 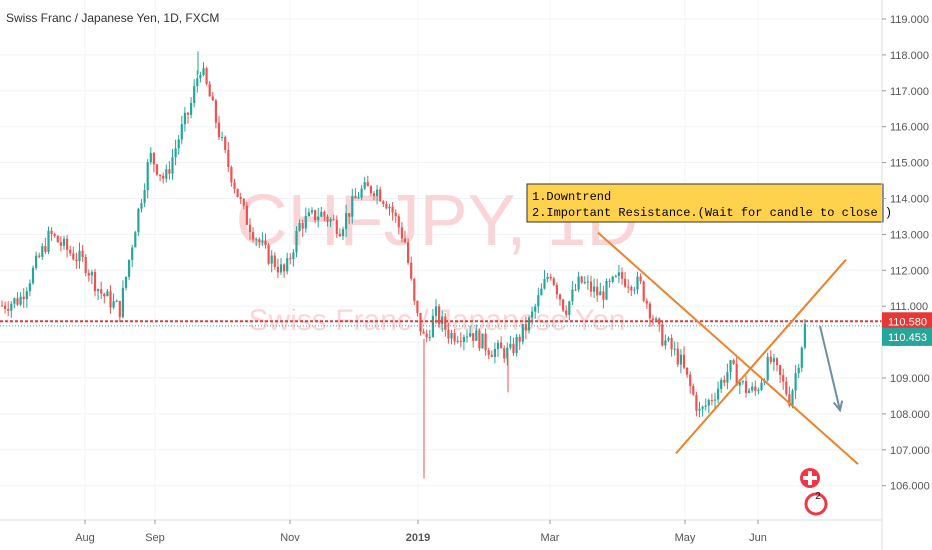 I want to click on last-price-tag-bg, so click(x=907, y=336).